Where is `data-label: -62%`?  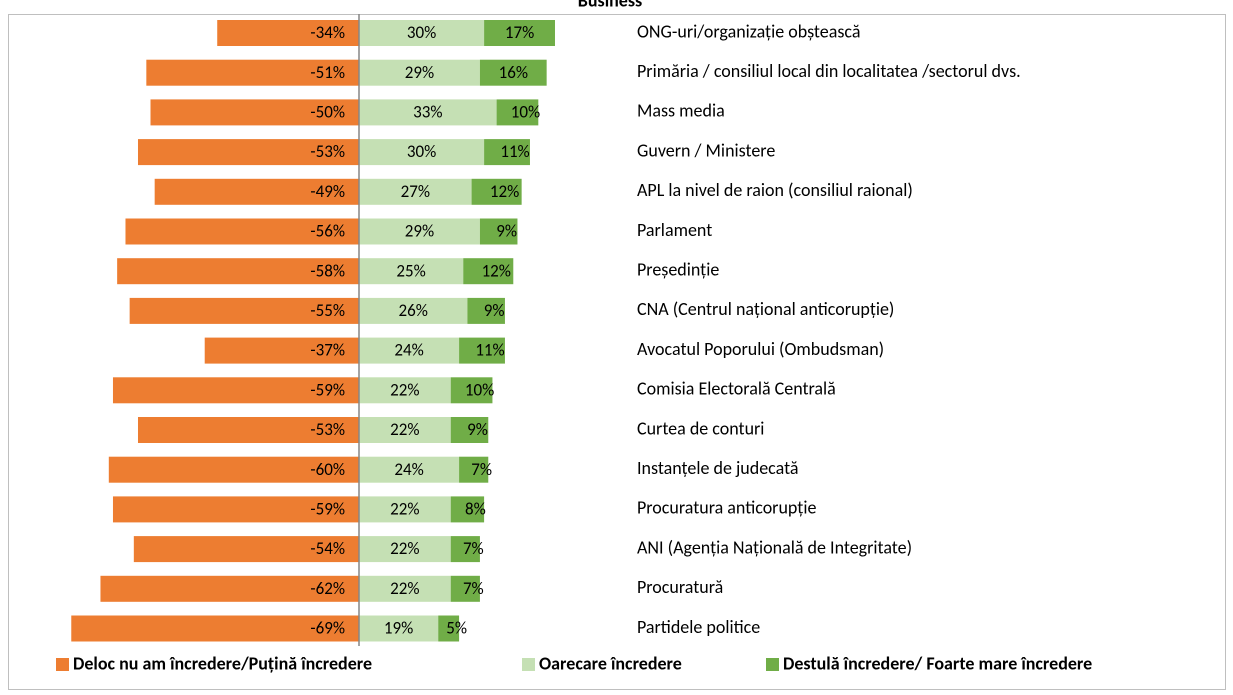
data-label: -62% is located at coordinates (327, 588).